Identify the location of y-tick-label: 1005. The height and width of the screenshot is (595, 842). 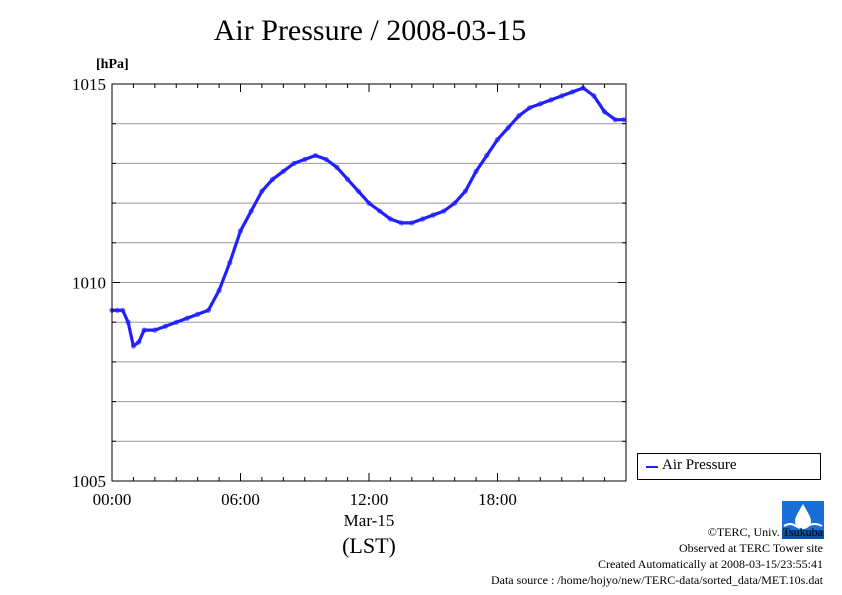
(89, 481).